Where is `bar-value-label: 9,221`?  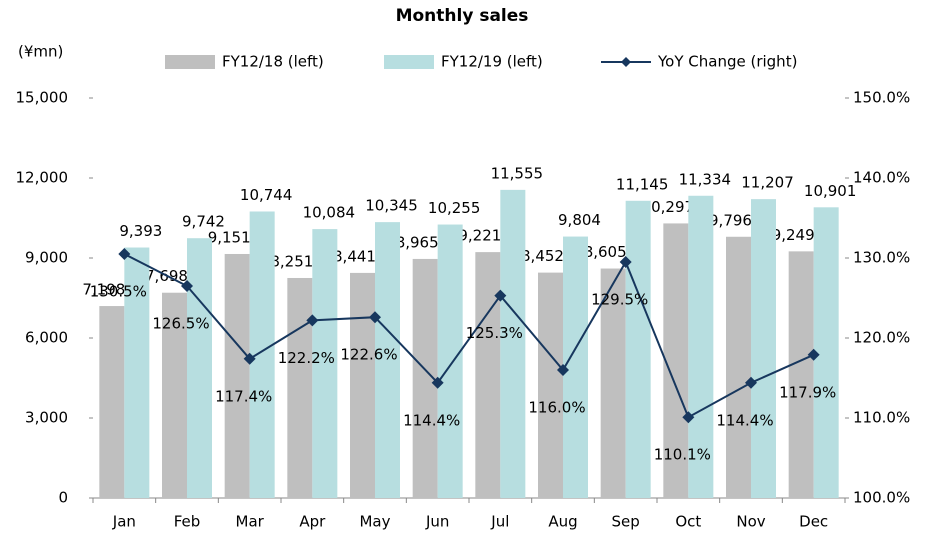 bar-value-label: 9,221 is located at coordinates (479, 236).